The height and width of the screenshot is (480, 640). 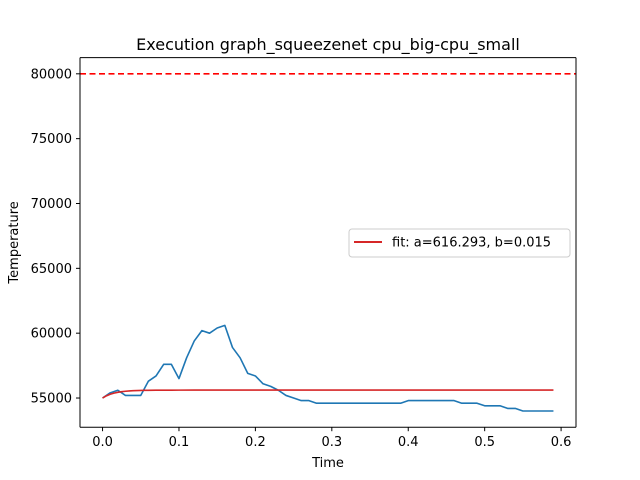 I want to click on y-tick-label: 70000, so click(x=51, y=204).